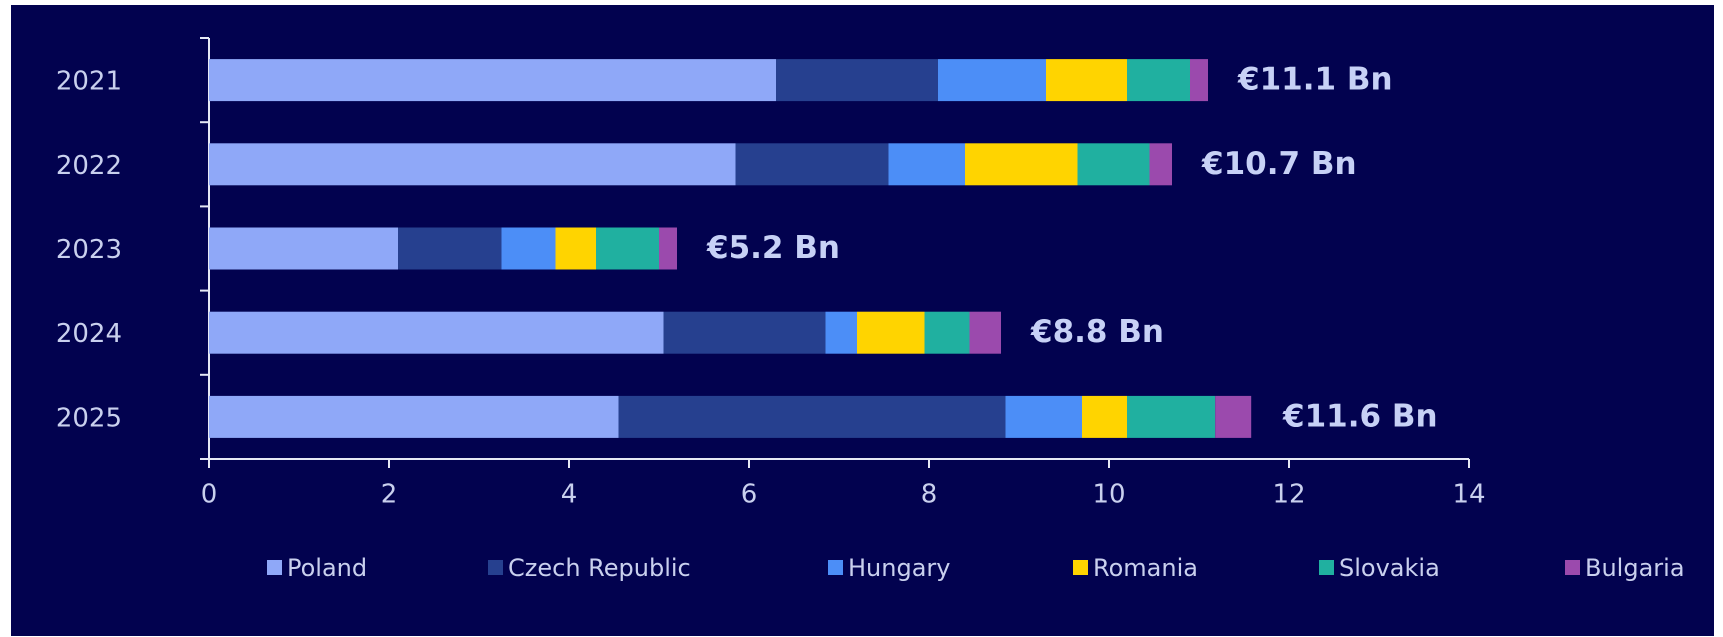 The width and height of the screenshot is (1723, 637). Describe the element at coordinates (749, 495) in the screenshot. I see `x-tick-label: 6` at that location.